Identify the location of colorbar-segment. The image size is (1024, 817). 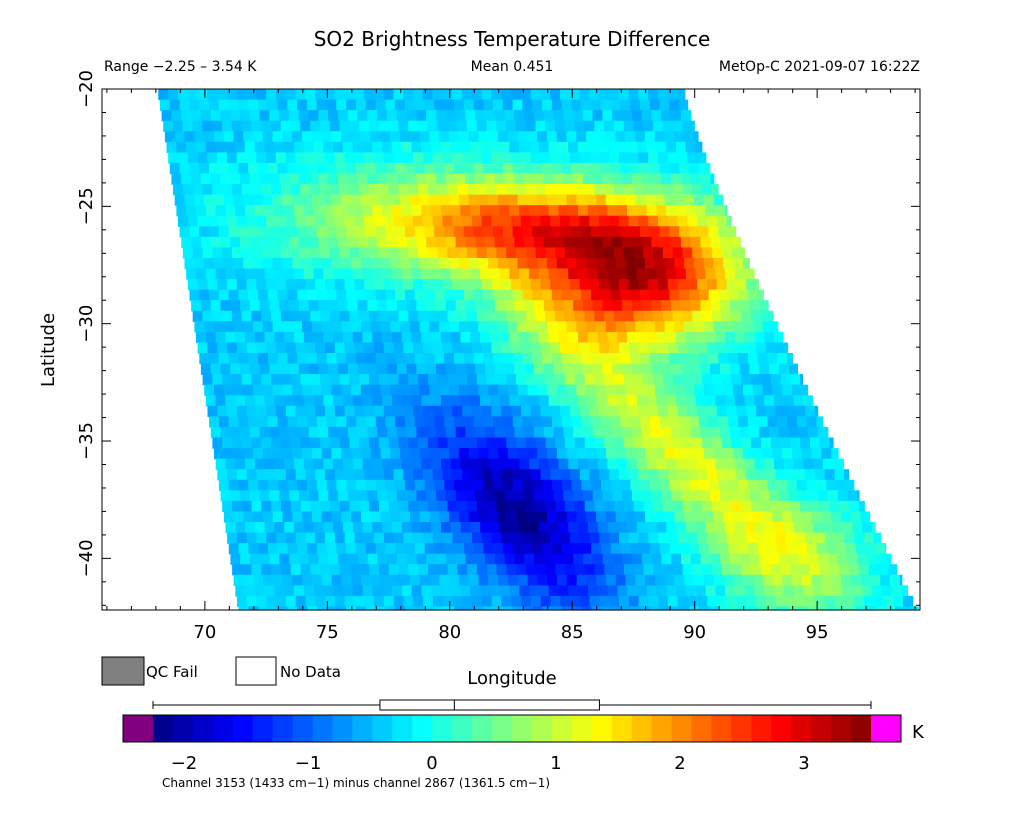
(442, 728).